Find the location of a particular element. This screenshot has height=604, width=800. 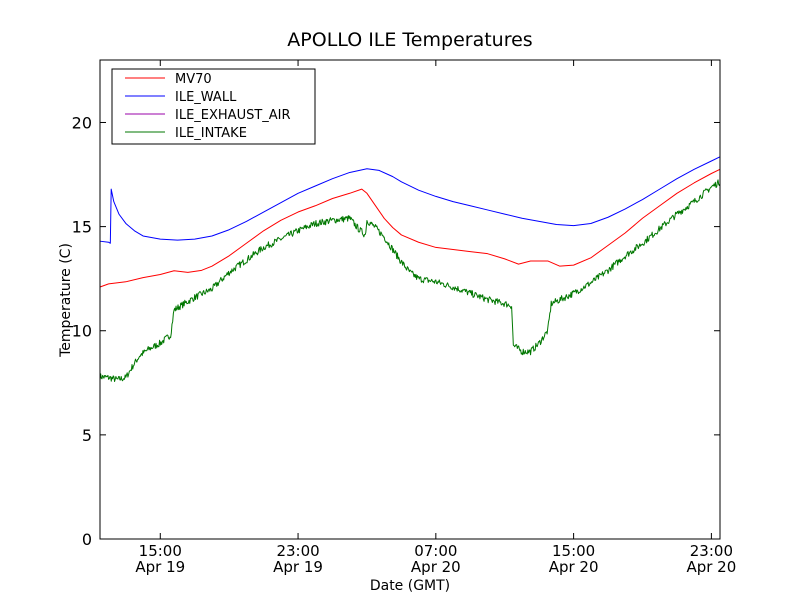

y-tick-label: 10 is located at coordinates (82, 331).